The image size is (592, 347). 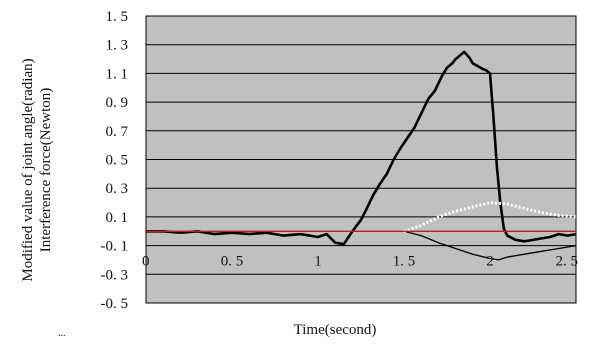 What do you see at coordinates (117, 161) in the screenshot?
I see `y-tick-label-5: 0. 5` at bounding box center [117, 161].